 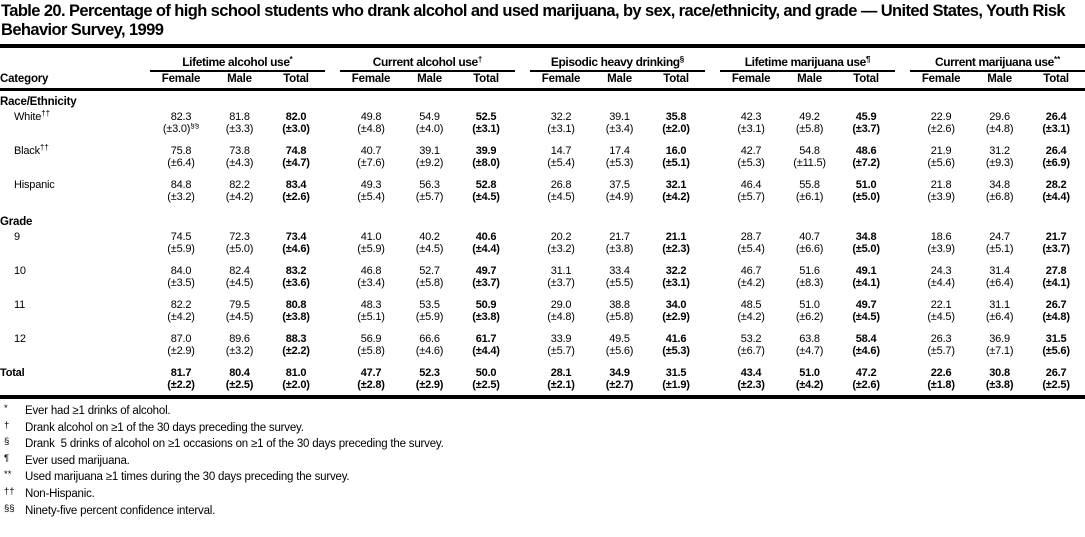 I want to click on ci-value: (±3.0), so click(x=176, y=128).